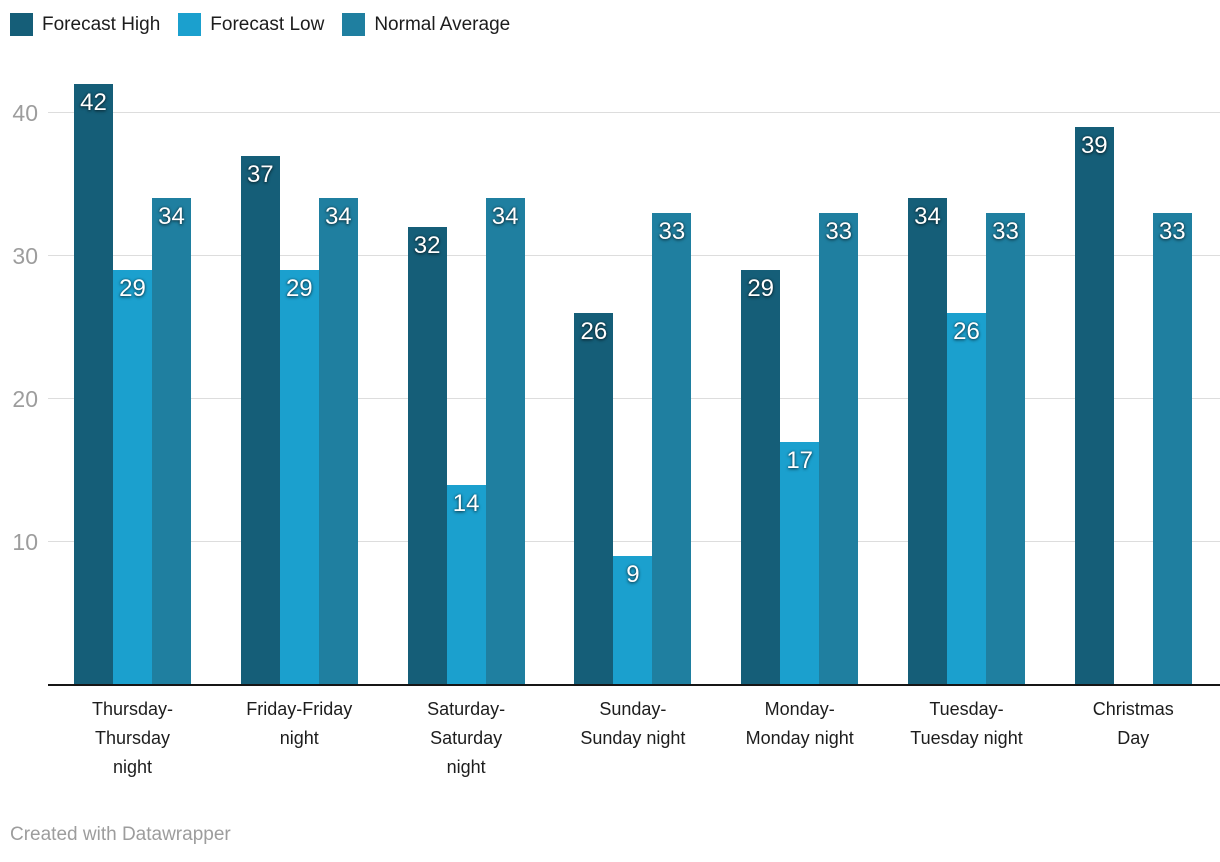 The image size is (1220, 862). I want to click on x-category-label: Tuesday- Tuesday night, so click(966, 723).